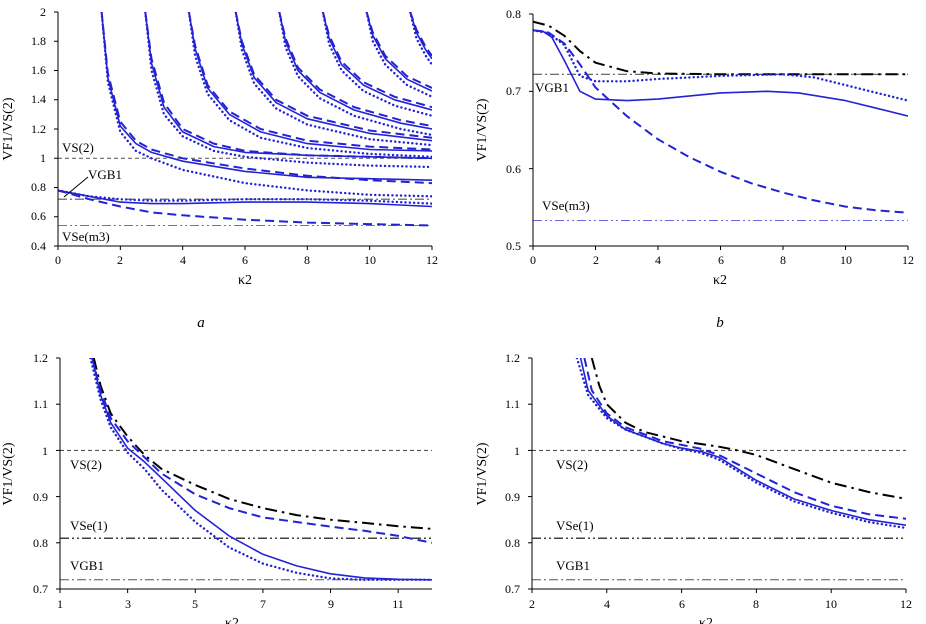 The width and height of the screenshot is (926, 624). I want to click on series-dashed-low, so click(245, 208).